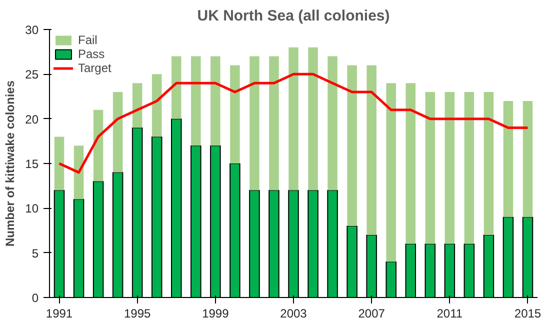 Image resolution: width=542 pixels, height=320 pixels. I want to click on legend-label: Target, so click(95, 68).